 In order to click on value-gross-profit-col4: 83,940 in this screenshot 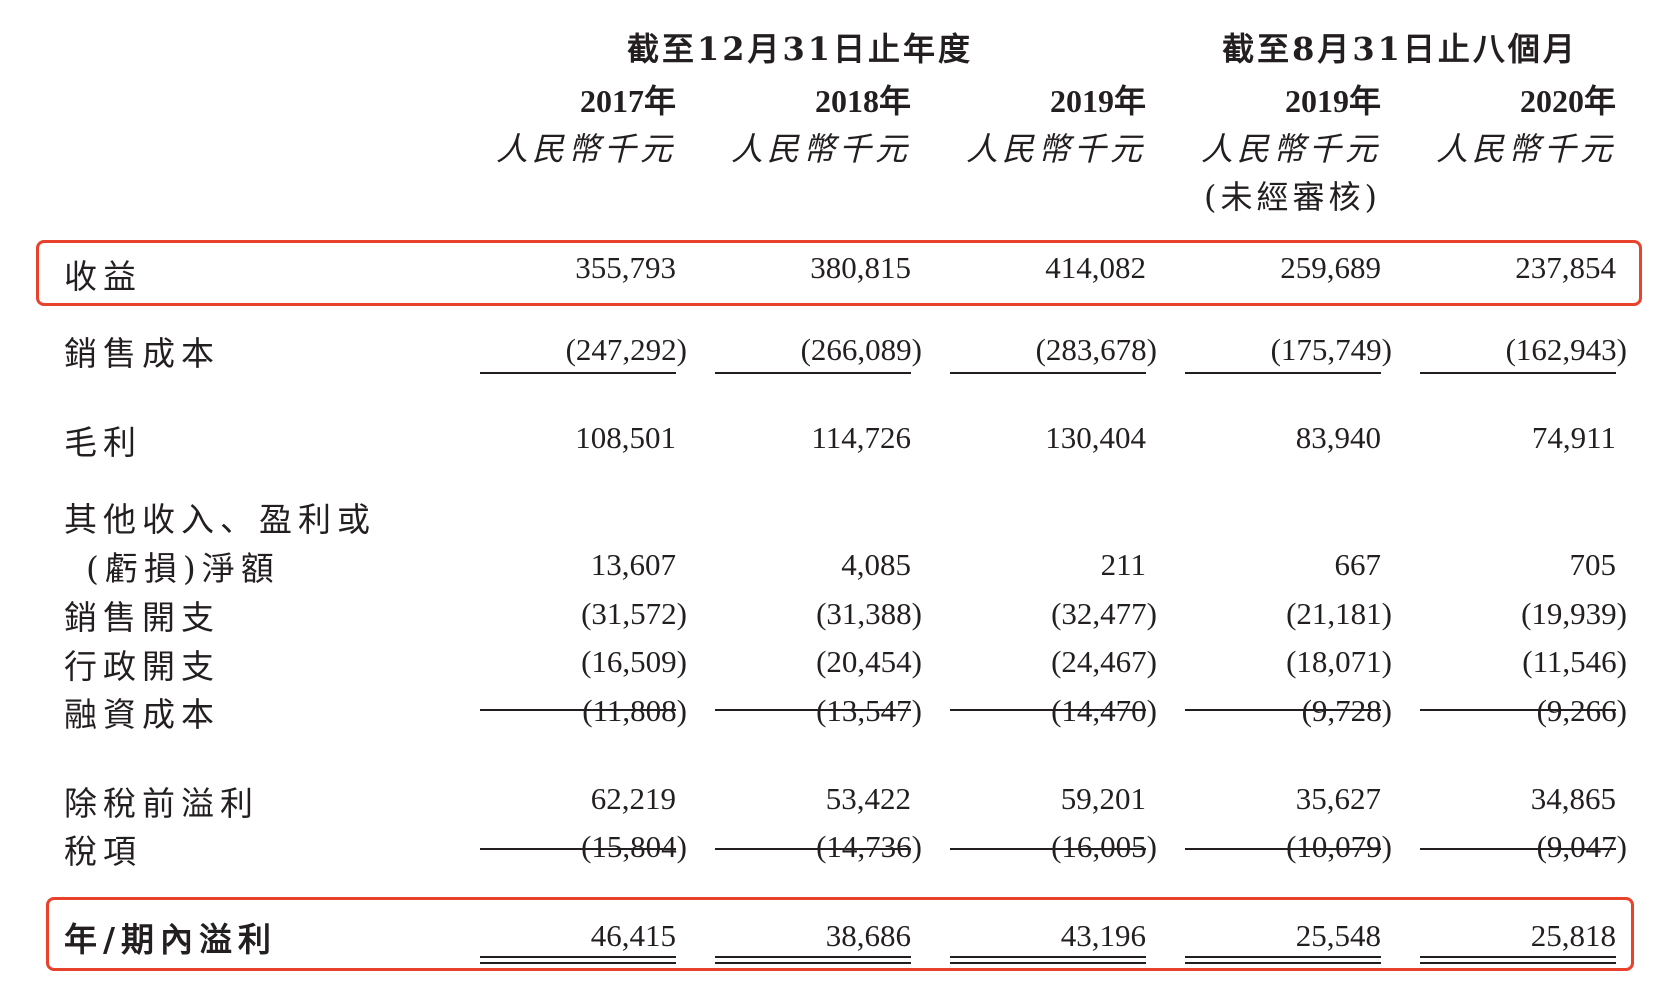, I will do `click(1338, 437)`.